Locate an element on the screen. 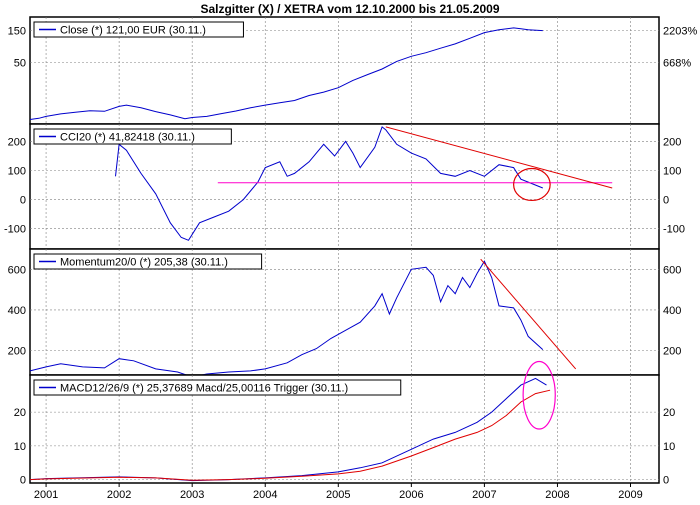 The height and width of the screenshot is (505, 700). x-tick-label: 2008 is located at coordinates (557, 494).